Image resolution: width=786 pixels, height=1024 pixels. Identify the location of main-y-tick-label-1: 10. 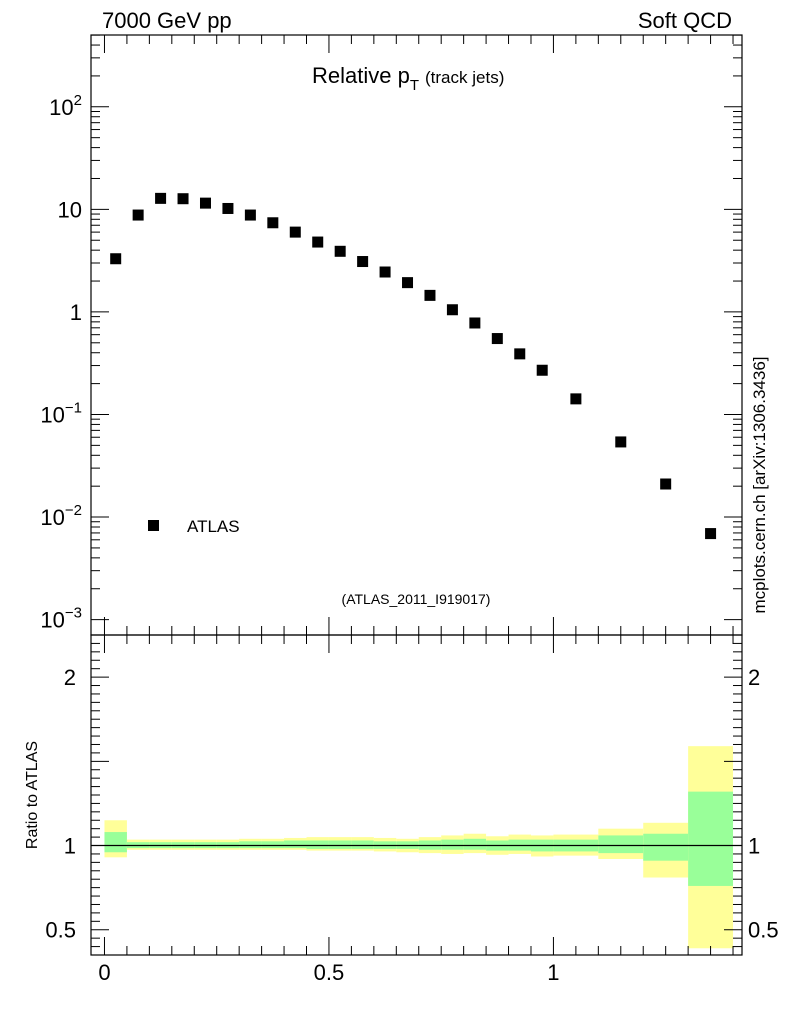
(70, 209).